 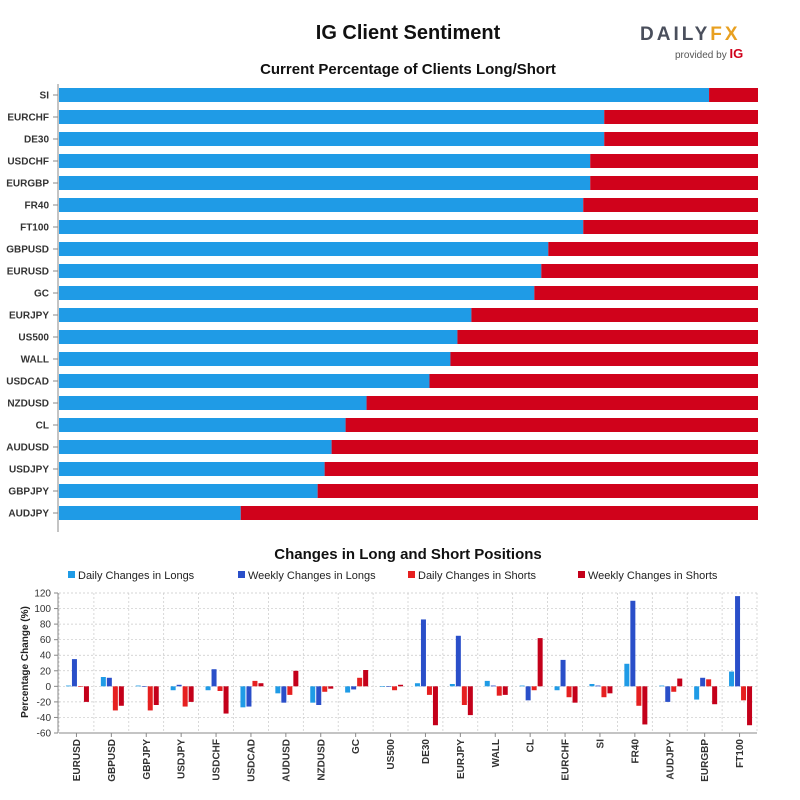 I want to click on long-bar-si, so click(x=384, y=95).